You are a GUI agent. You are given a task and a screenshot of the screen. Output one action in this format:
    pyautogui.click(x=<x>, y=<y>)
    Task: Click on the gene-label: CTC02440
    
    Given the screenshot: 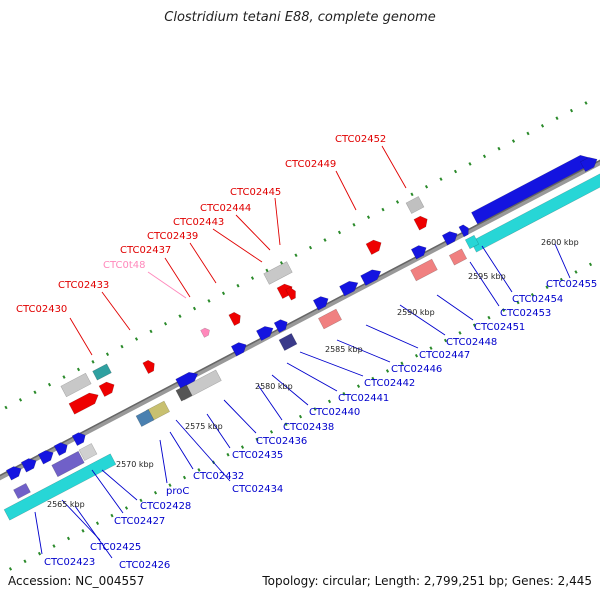 What is the action you would take?
    pyautogui.click(x=334, y=412)
    